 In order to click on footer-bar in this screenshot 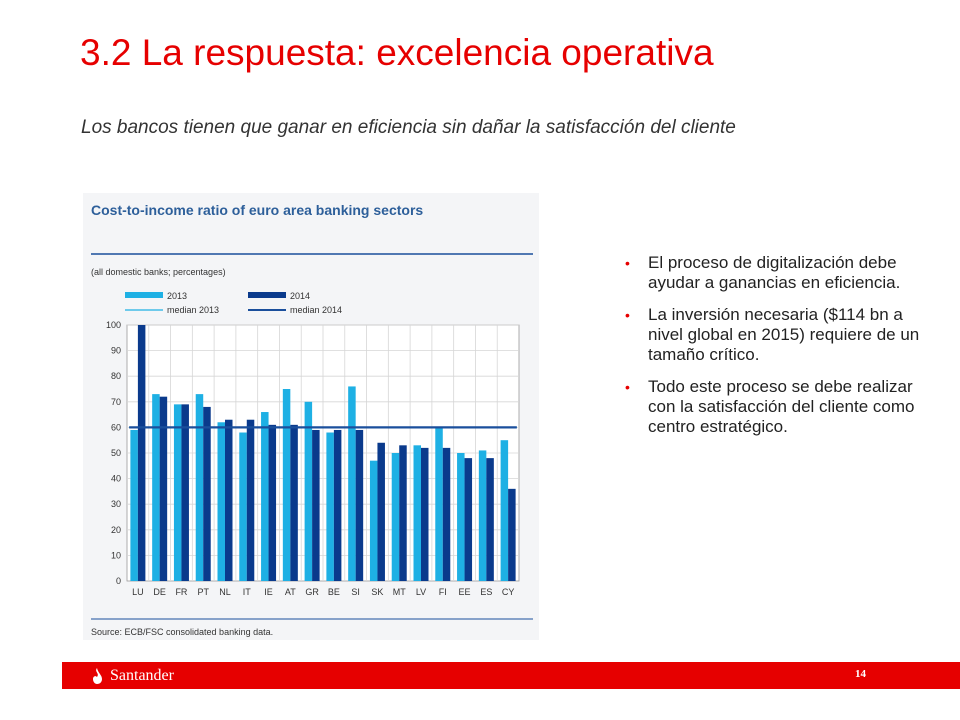, I will do `click(511, 675)`.